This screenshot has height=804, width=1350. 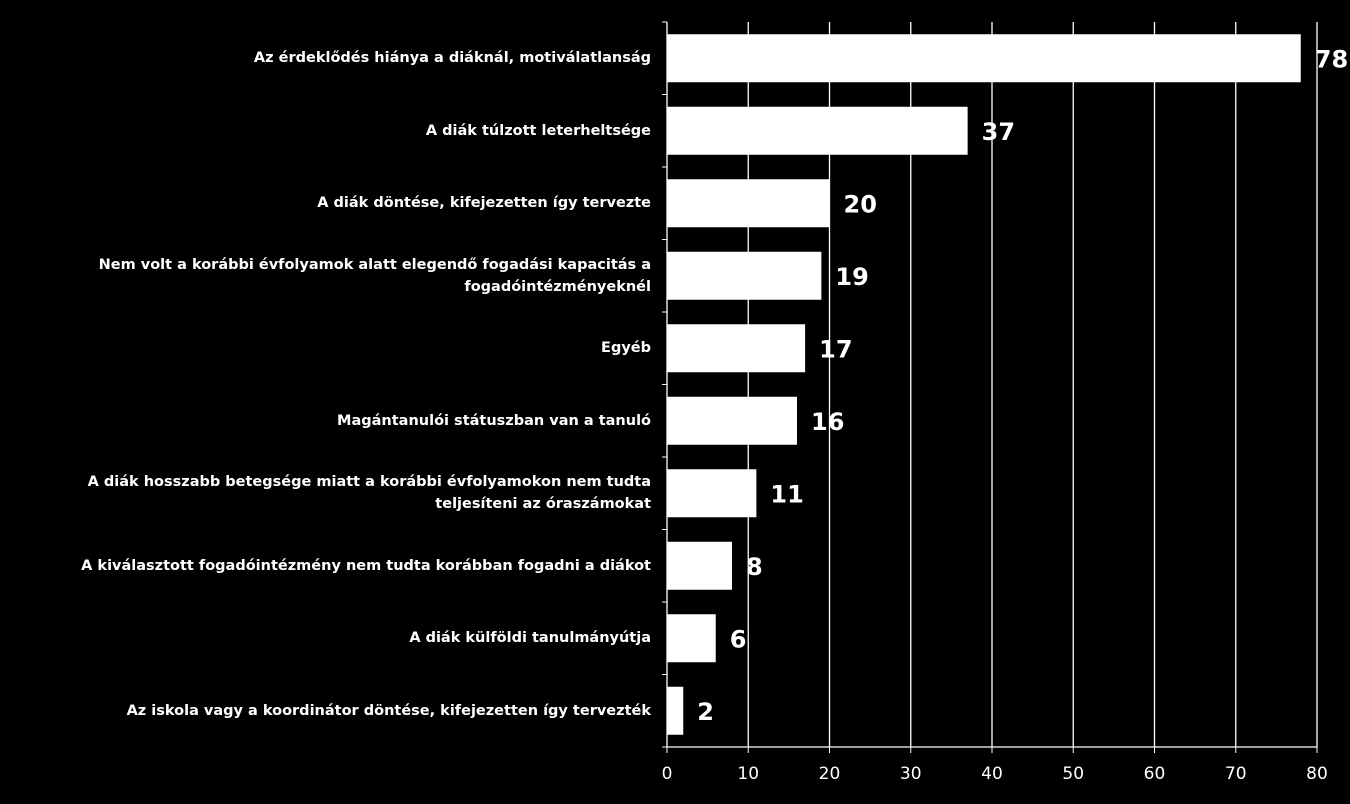 I want to click on x-tick-label: 50, so click(x=1073, y=774).